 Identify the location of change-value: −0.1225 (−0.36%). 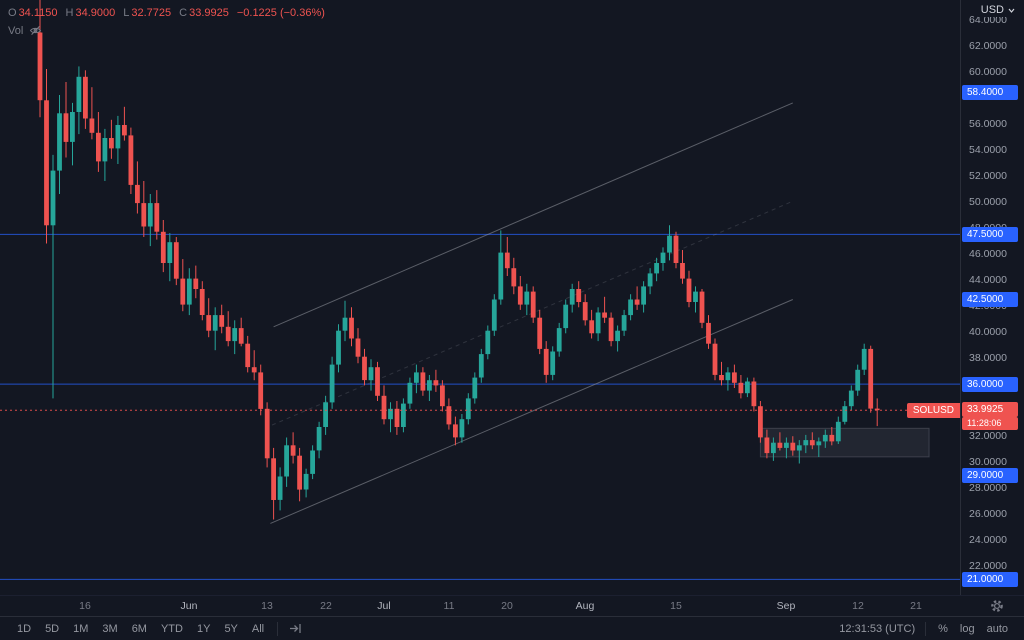
(280, 13).